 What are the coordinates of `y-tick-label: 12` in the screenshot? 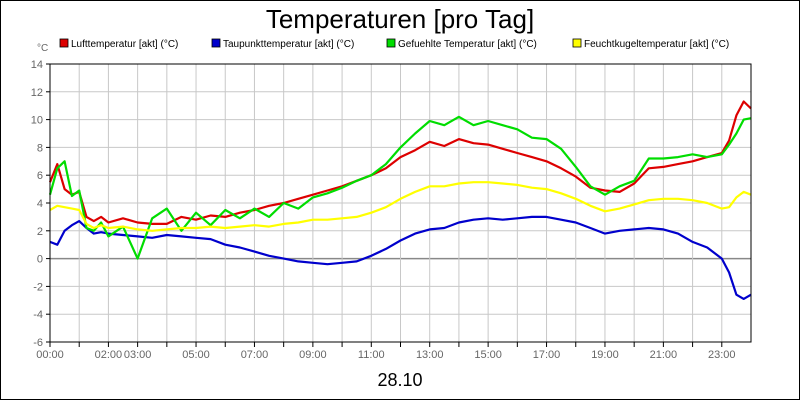 It's located at (37, 93).